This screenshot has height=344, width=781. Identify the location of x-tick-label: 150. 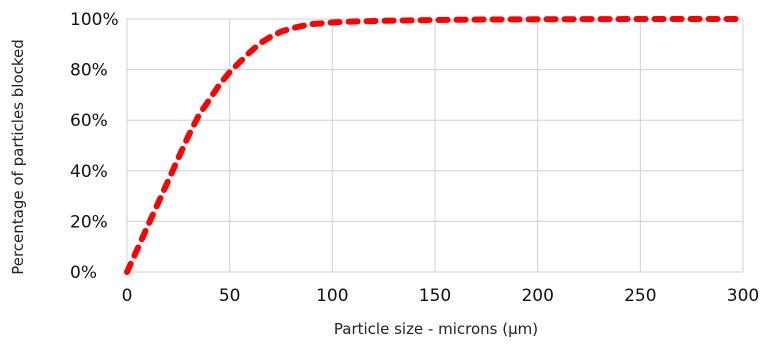
(435, 296).